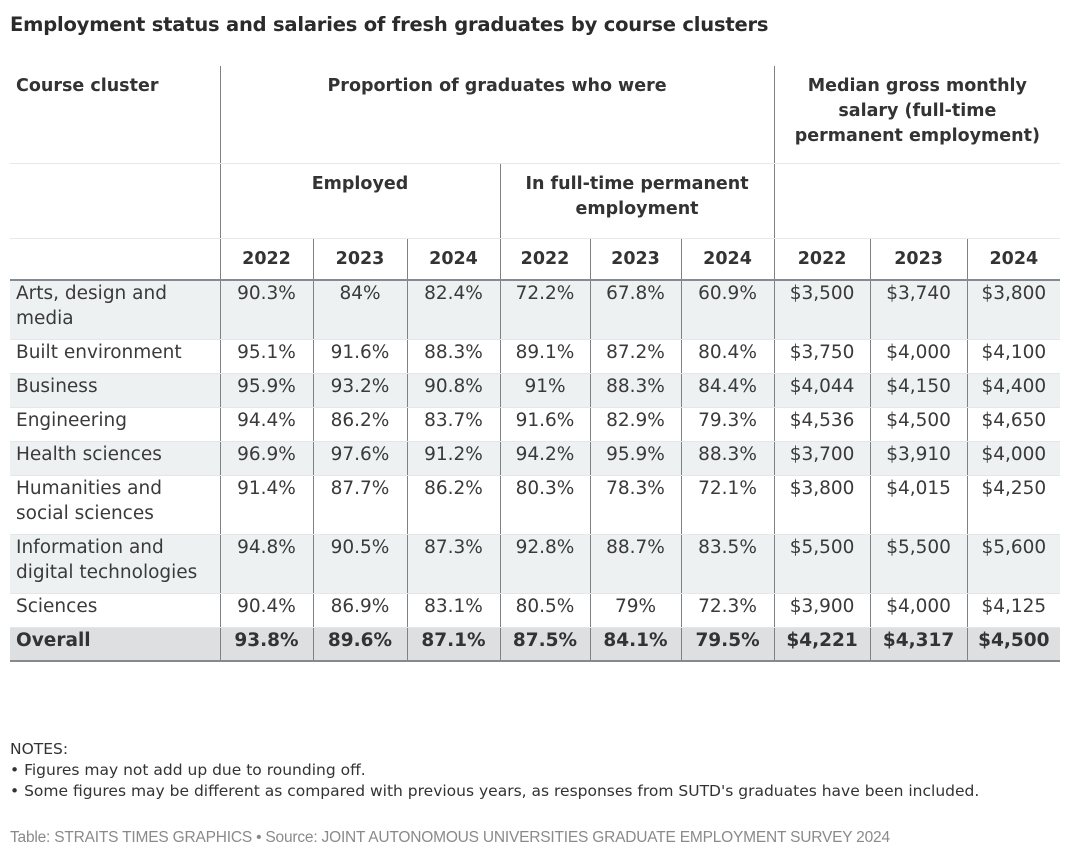 The height and width of the screenshot is (861, 1075). I want to click on percentage-cell: 90.3%, so click(266, 310).